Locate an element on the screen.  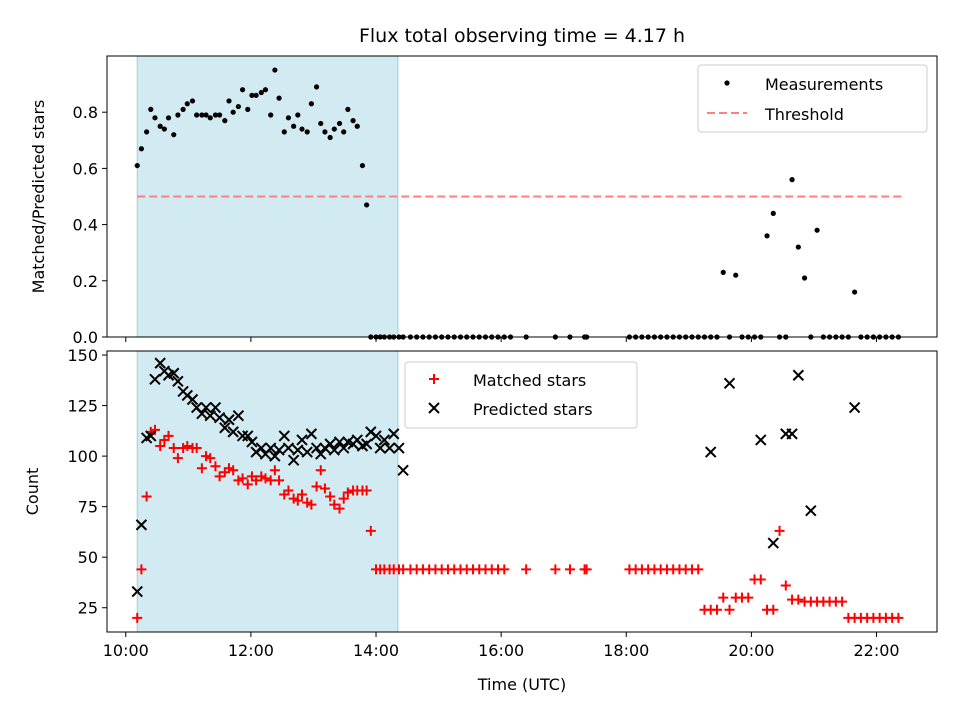
legend-predicted-marker is located at coordinates (434, 408).